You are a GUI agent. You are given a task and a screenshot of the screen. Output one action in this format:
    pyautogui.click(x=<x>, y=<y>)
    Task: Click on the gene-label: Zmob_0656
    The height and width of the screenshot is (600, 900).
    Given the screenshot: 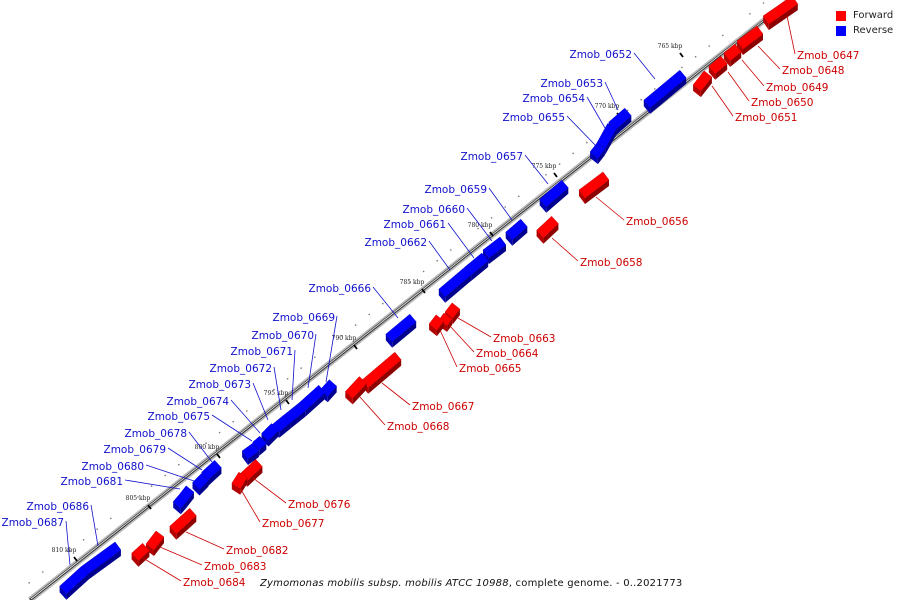 What is the action you would take?
    pyautogui.click(x=657, y=222)
    